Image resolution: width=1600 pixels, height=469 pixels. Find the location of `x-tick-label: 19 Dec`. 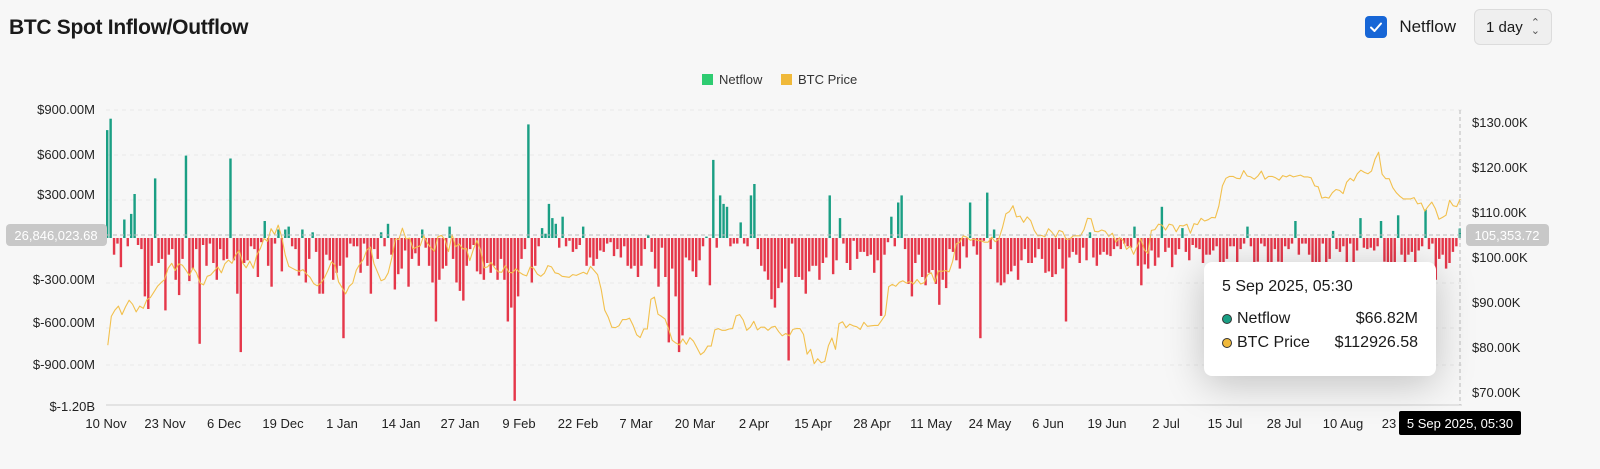

x-tick-label: 19 Dec is located at coordinates (283, 423).